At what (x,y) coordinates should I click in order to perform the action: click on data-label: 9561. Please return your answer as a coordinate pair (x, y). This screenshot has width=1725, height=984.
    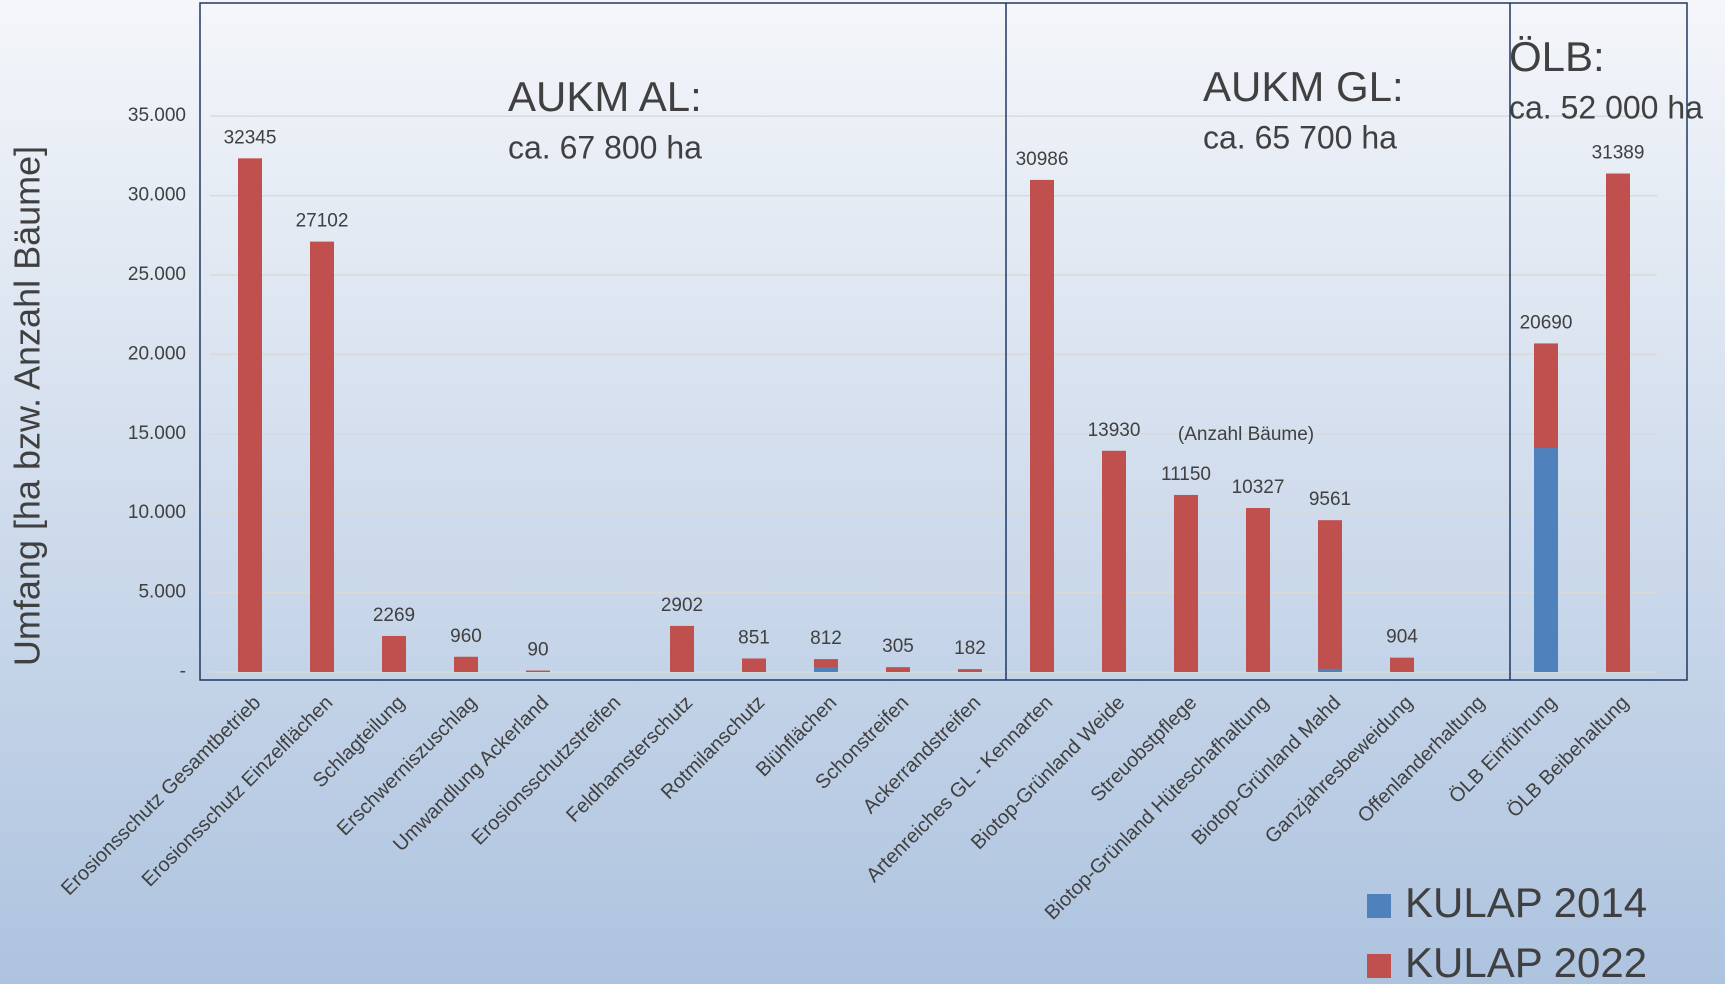
    Looking at the image, I should click on (1330, 499).